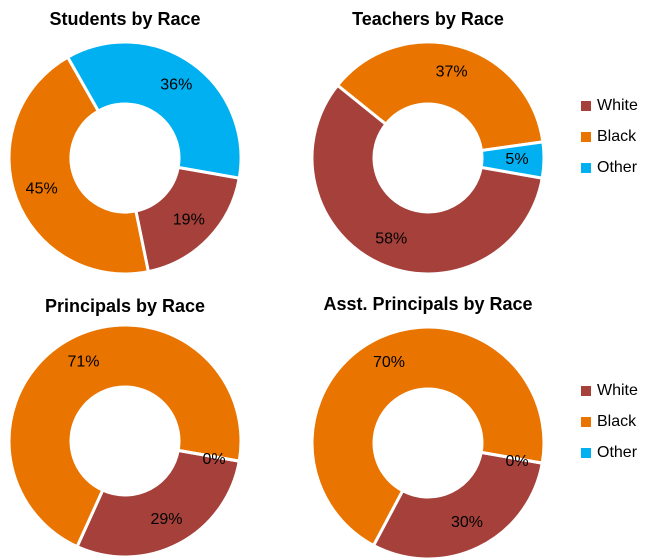  What do you see at coordinates (42, 189) in the screenshot?
I see `data-label: 45%` at bounding box center [42, 189].